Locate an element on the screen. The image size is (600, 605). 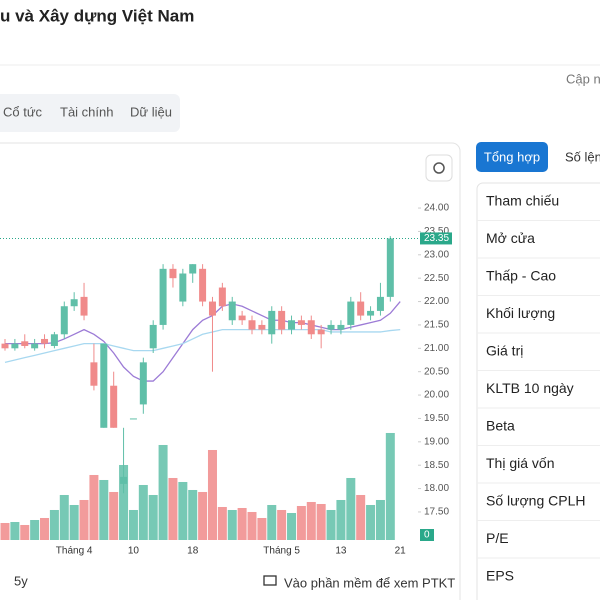
panel-tab: Tổng hợp is located at coordinates (512, 156).